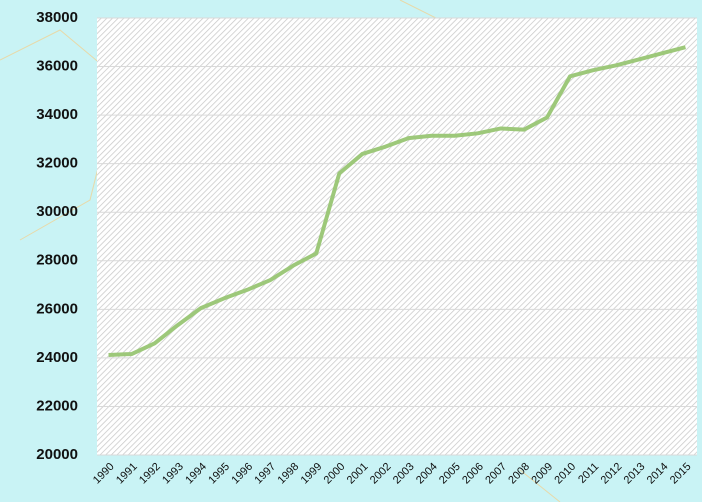 This screenshot has height=502, width=702. Describe the element at coordinates (57, 163) in the screenshot. I see `y-tick-label: 32000` at that location.